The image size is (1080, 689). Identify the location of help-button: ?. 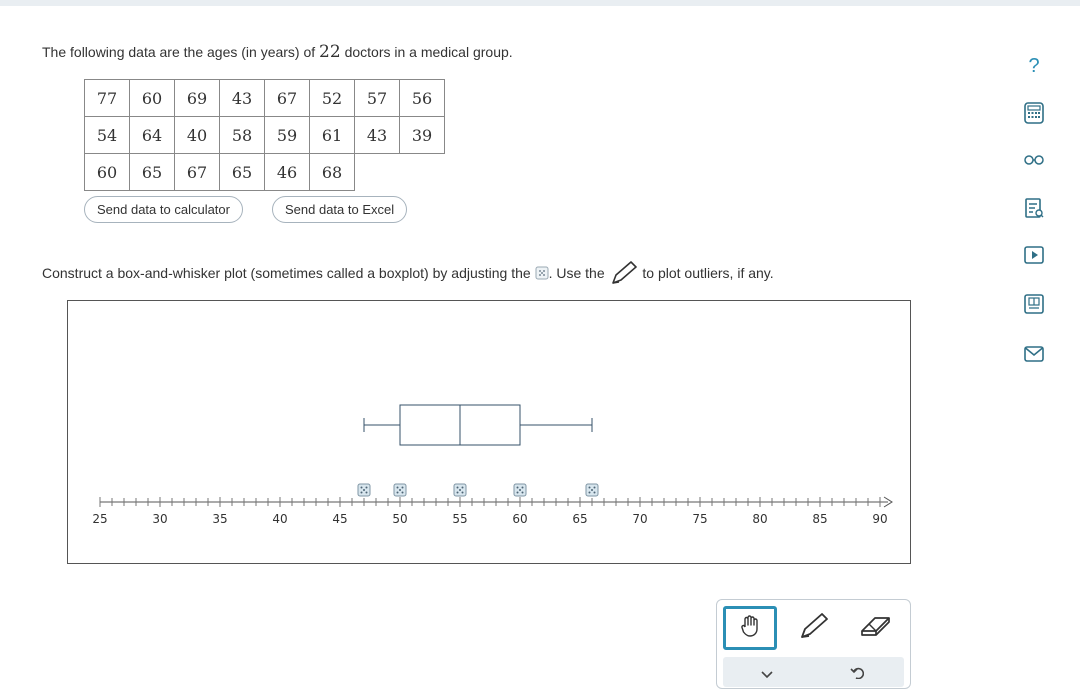
(1034, 66).